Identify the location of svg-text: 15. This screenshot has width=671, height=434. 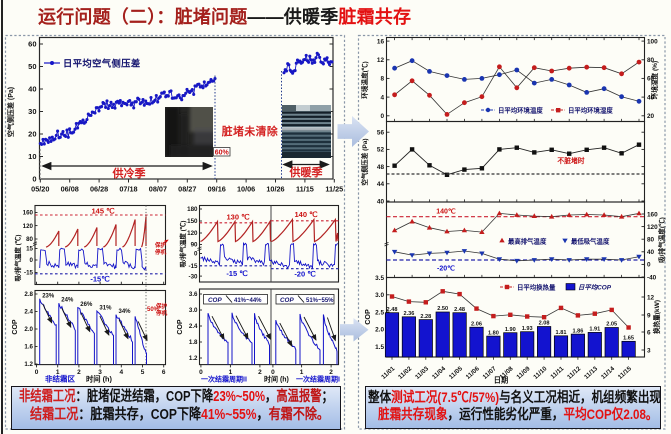
(29, 249).